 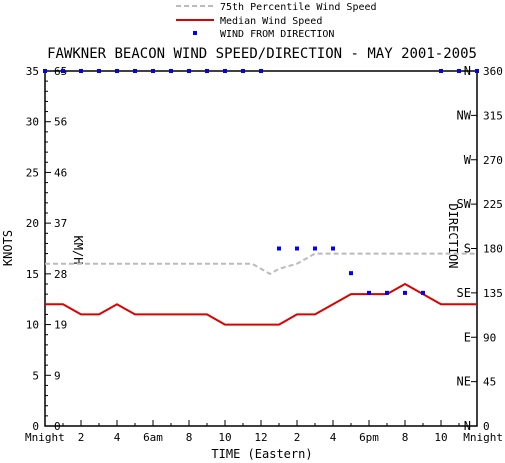 I want to click on direction-tick-label: SW, so click(x=464, y=204).